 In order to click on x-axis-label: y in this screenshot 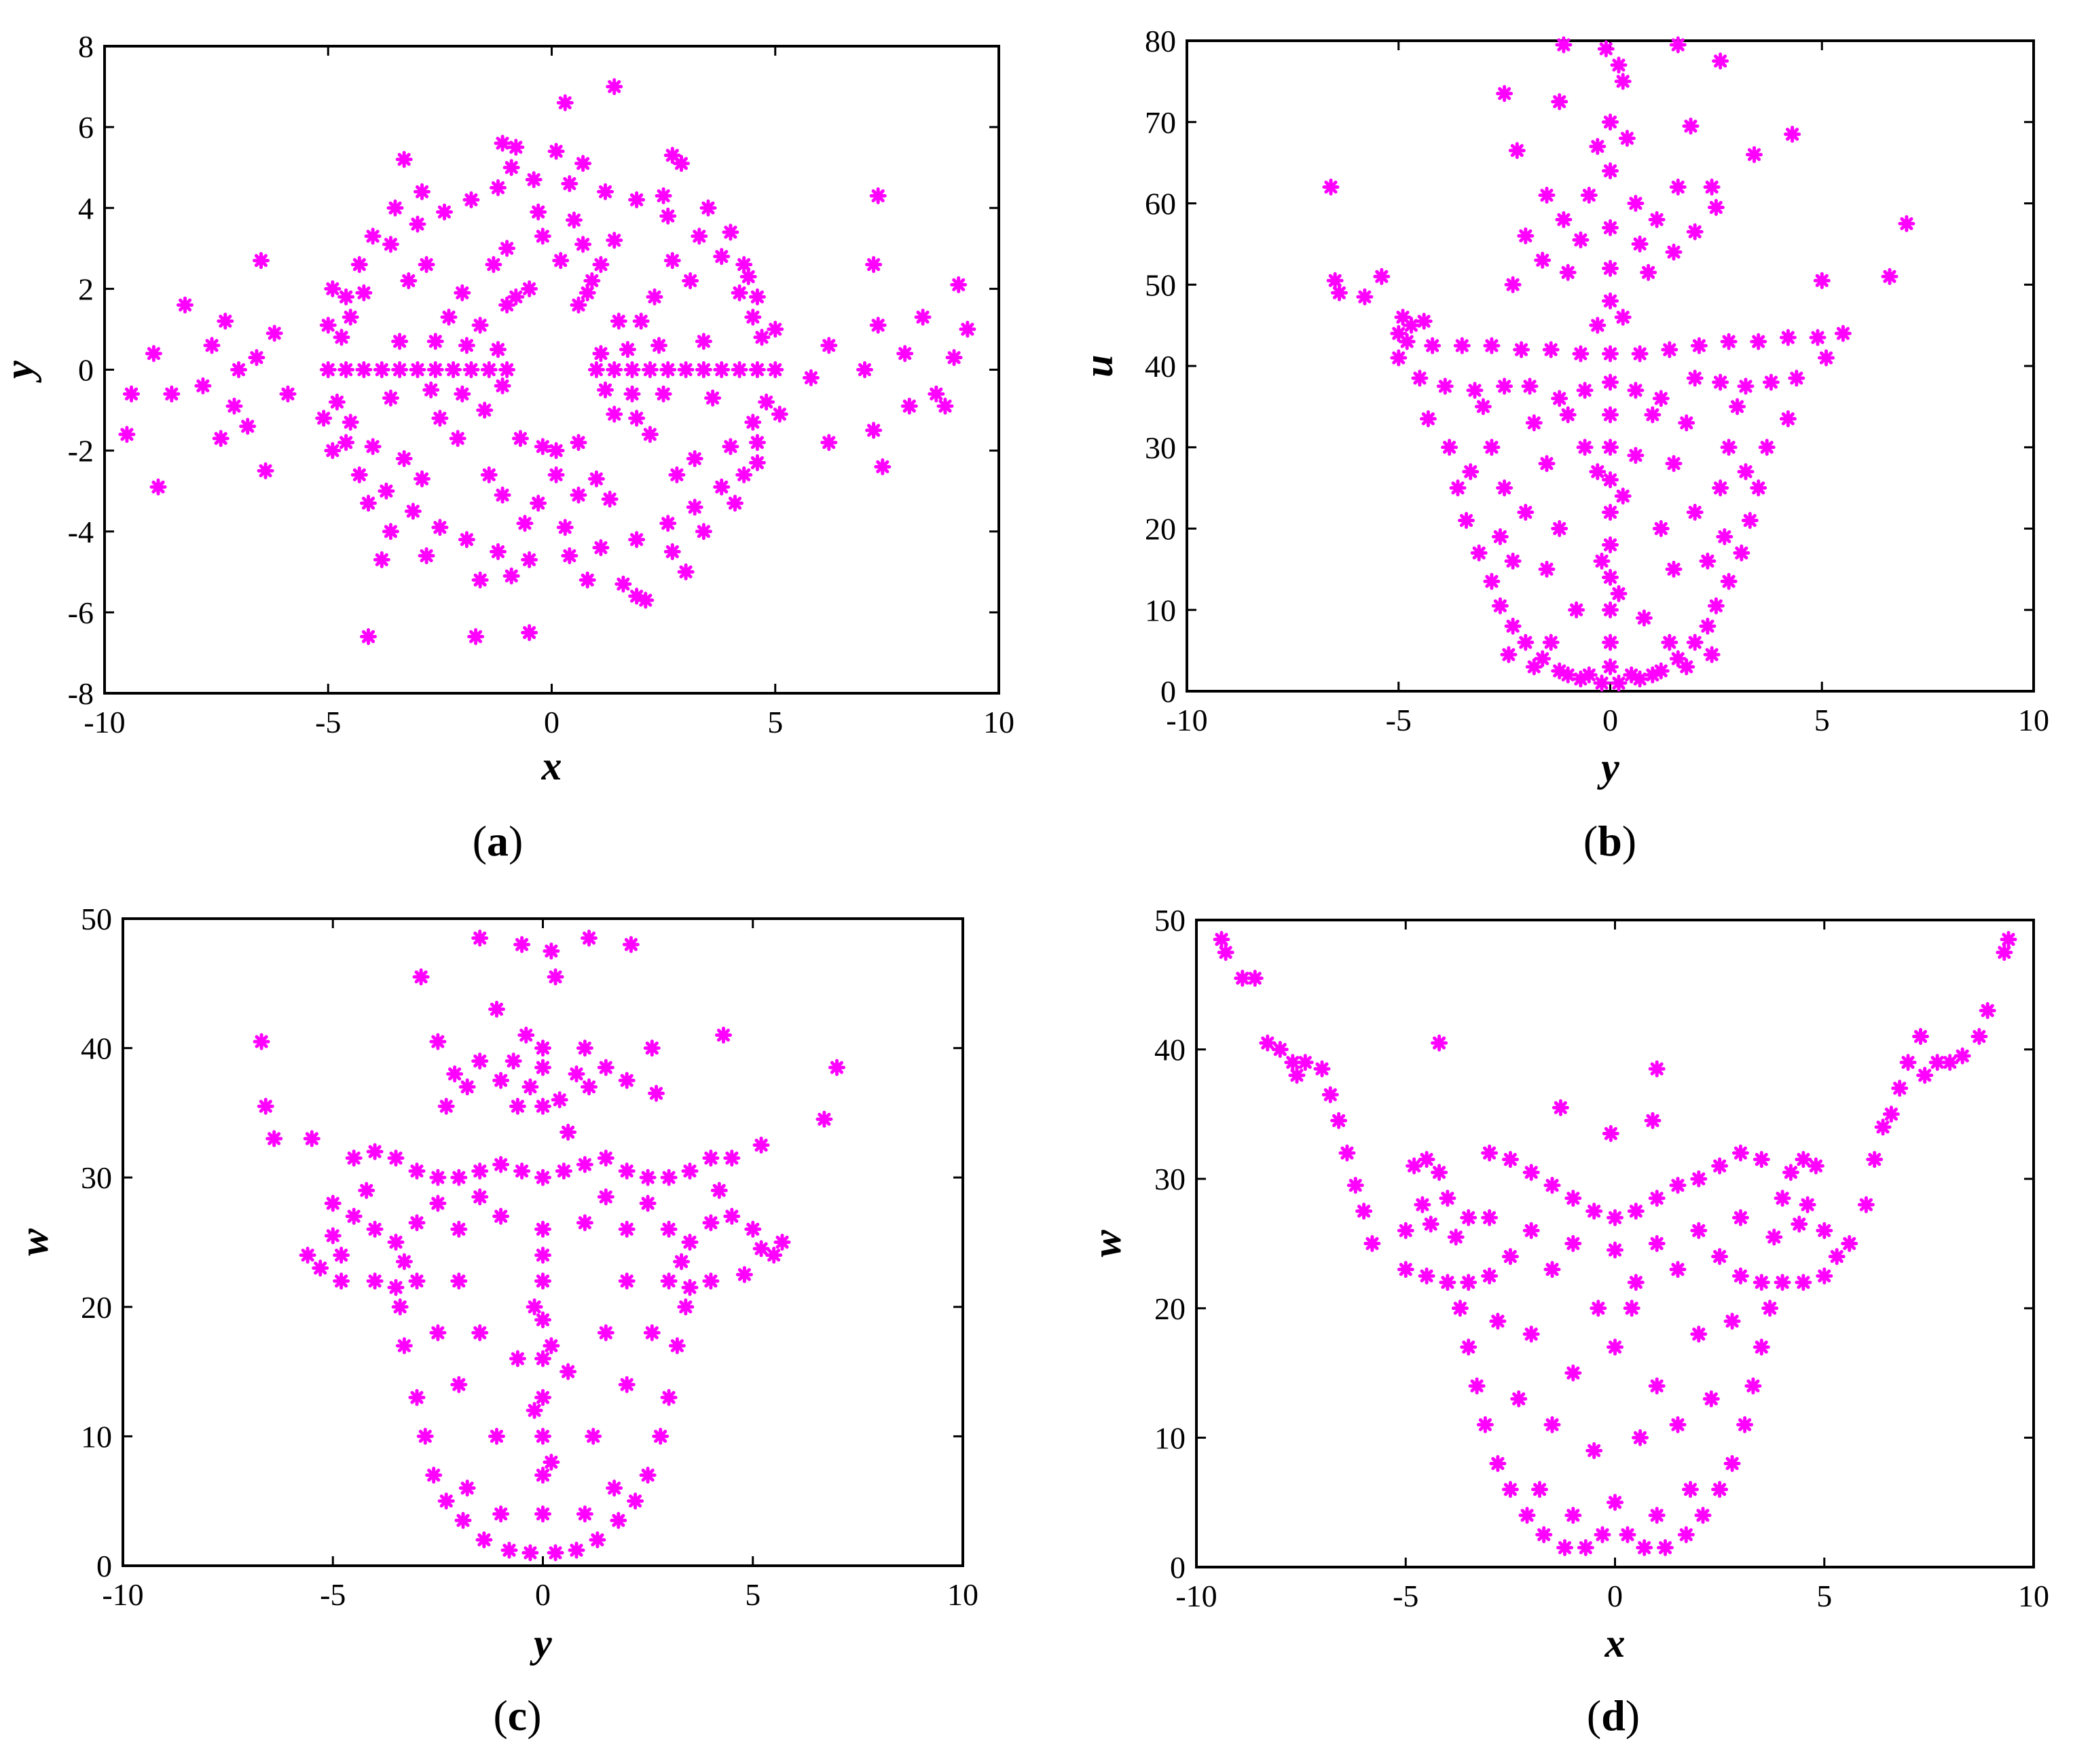, I will do `click(541, 1643)`.